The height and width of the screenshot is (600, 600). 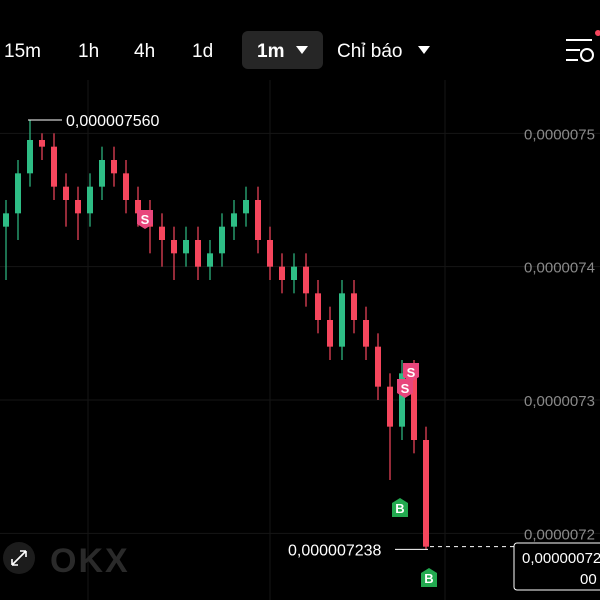 I want to click on watermark: OKX, so click(x=66, y=561).